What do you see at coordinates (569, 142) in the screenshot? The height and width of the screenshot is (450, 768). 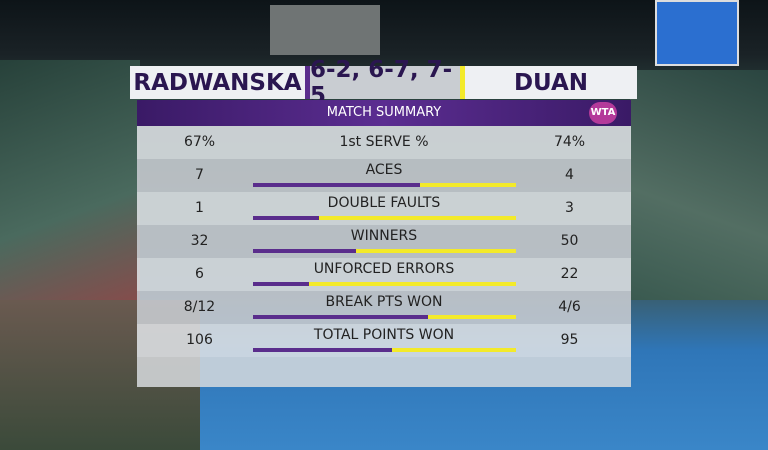 I see `right-value: 74%` at bounding box center [569, 142].